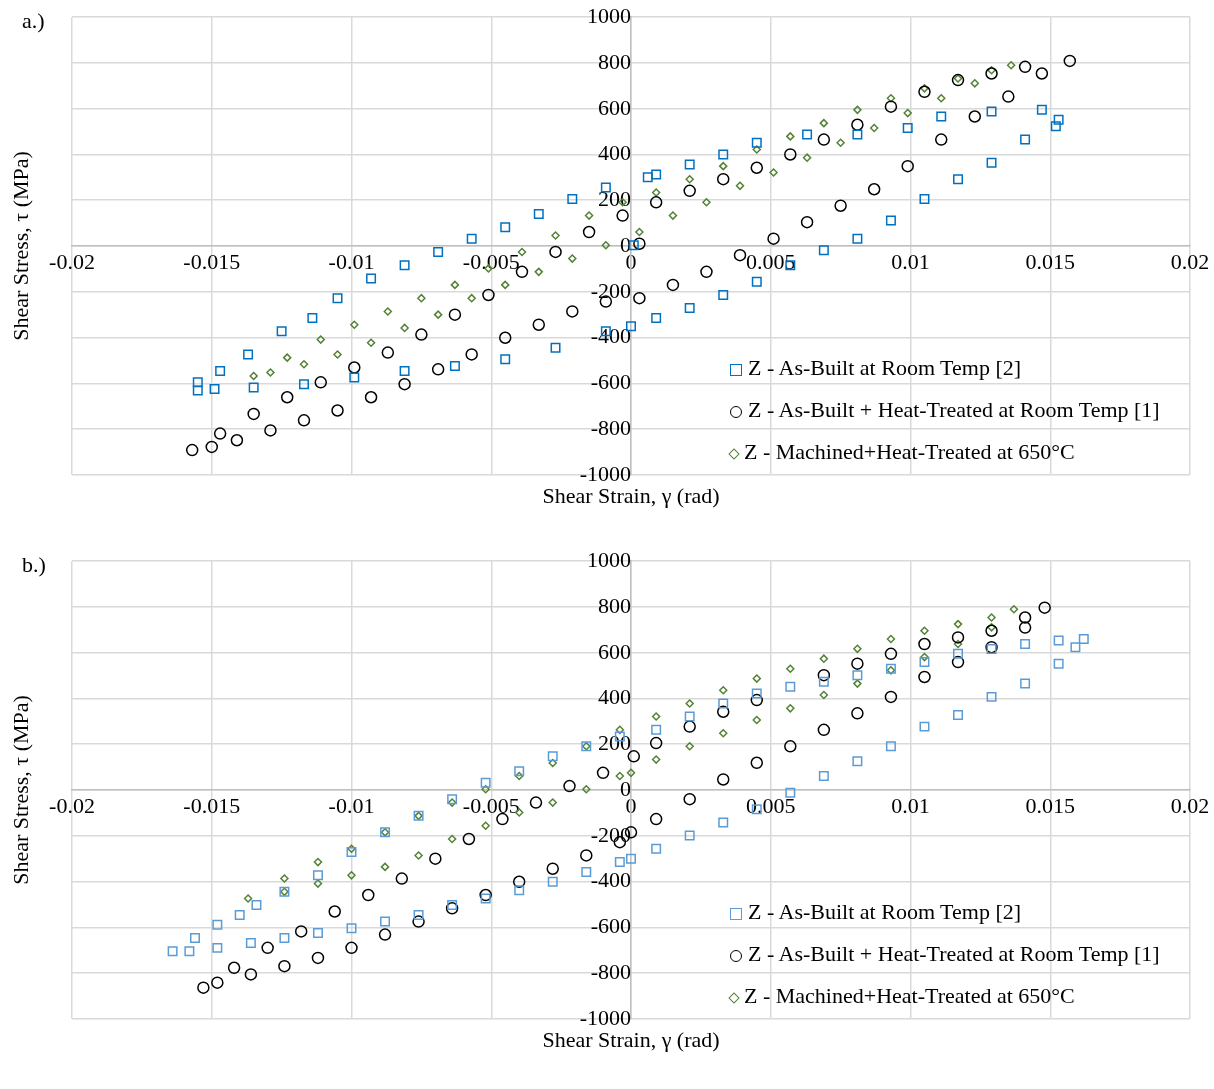 The image size is (1214, 1089). I want to click on text: a.), so click(33, 20).